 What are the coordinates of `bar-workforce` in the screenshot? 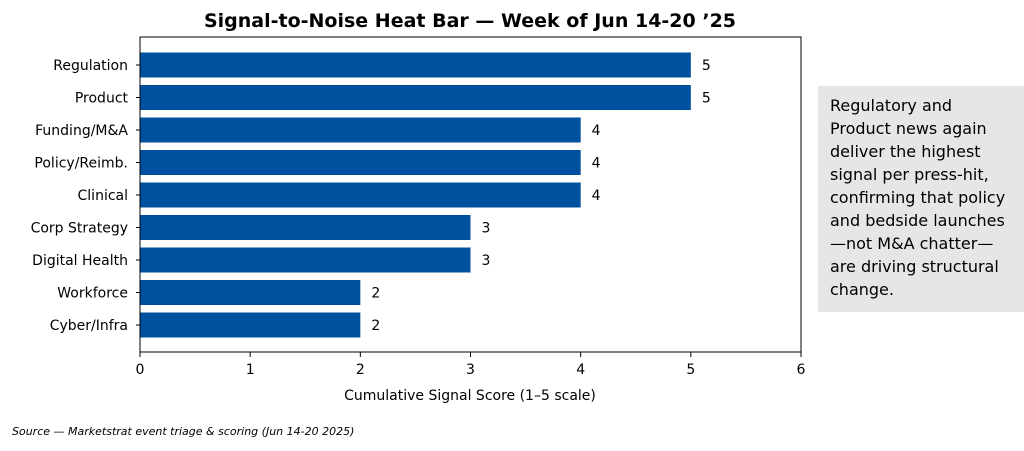 It's located at (250, 292).